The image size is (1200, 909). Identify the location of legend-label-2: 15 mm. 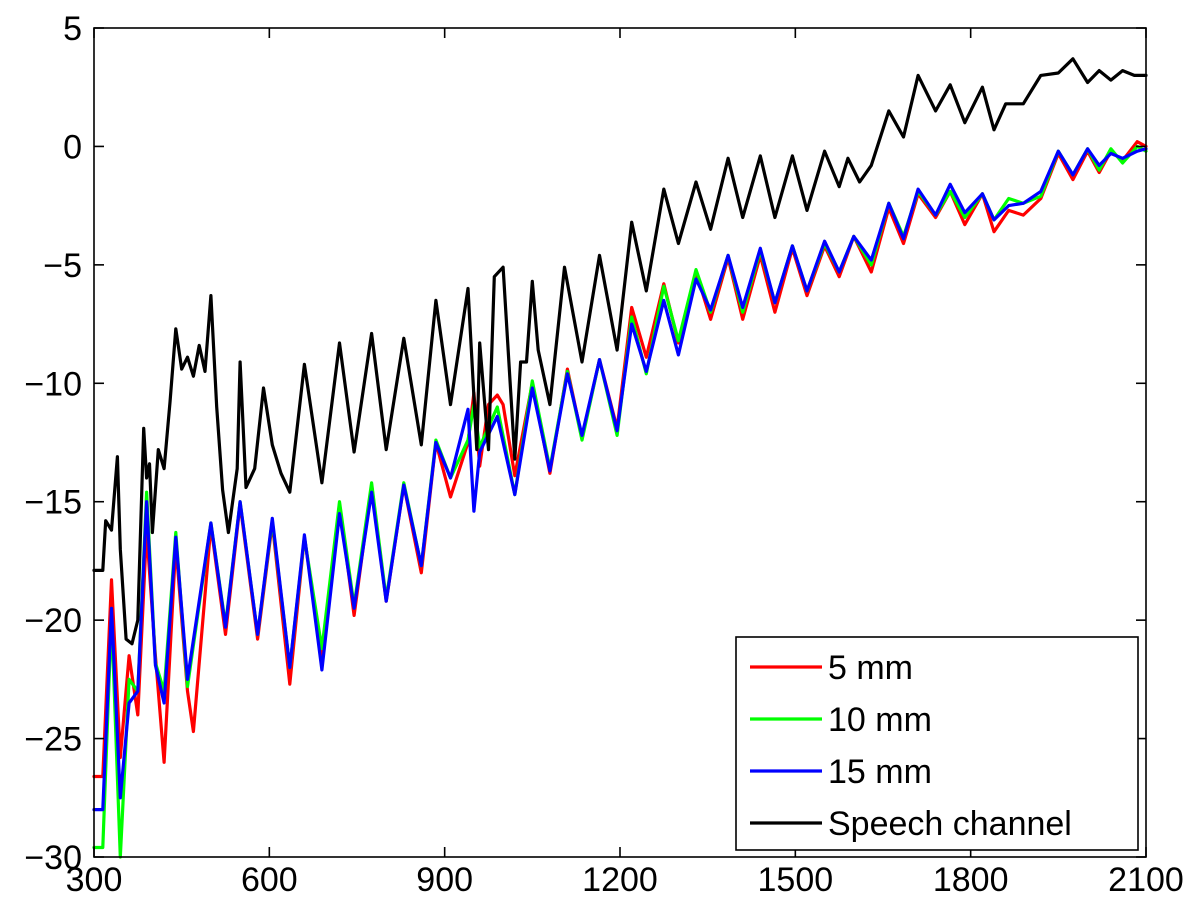
(880, 772).